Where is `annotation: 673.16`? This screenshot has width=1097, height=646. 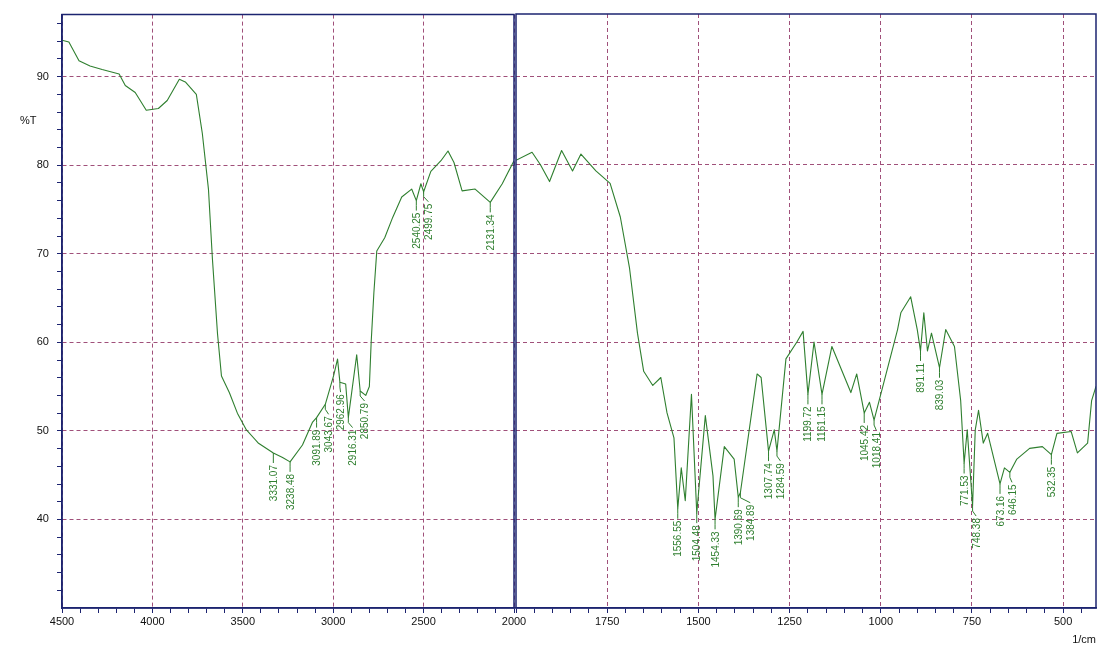 annotation: 673.16 is located at coordinates (1000, 511).